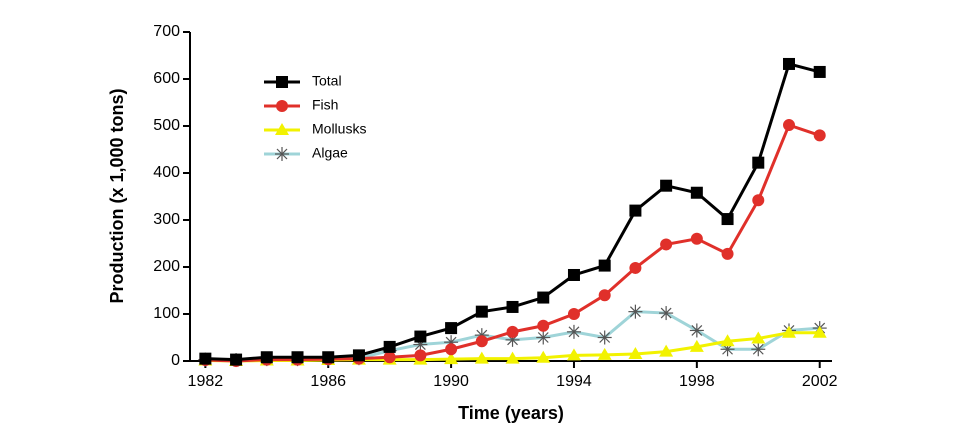 The width and height of the screenshot is (960, 441). I want to click on x-tick-label: 1990, so click(451, 381).